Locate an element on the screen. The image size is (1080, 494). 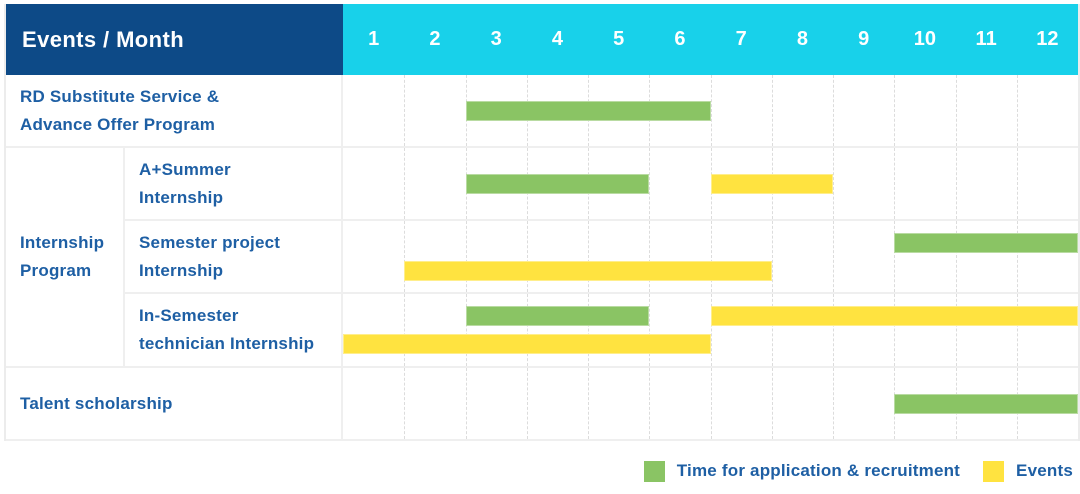
group-label-internship-program: Internship Program is located at coordinates (65, 258).